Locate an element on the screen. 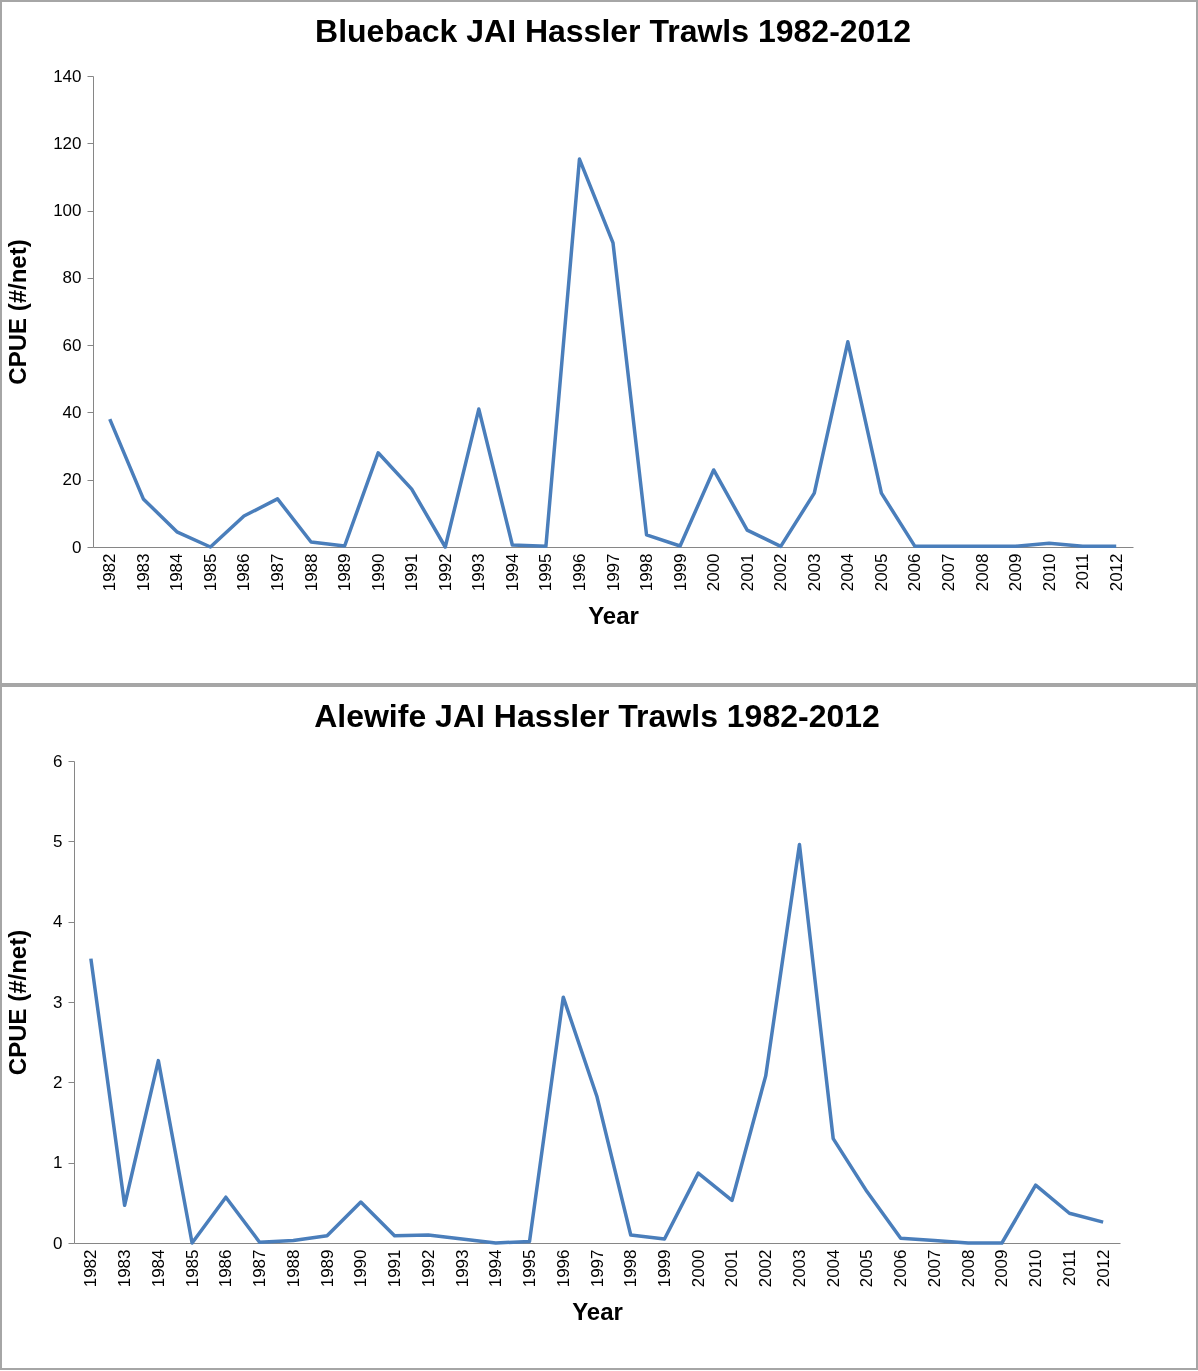 Image resolution: width=1198 pixels, height=1371 pixels. chart-title: Alewife JAI Hassler Trawls 1982-2012 is located at coordinates (597, 716).